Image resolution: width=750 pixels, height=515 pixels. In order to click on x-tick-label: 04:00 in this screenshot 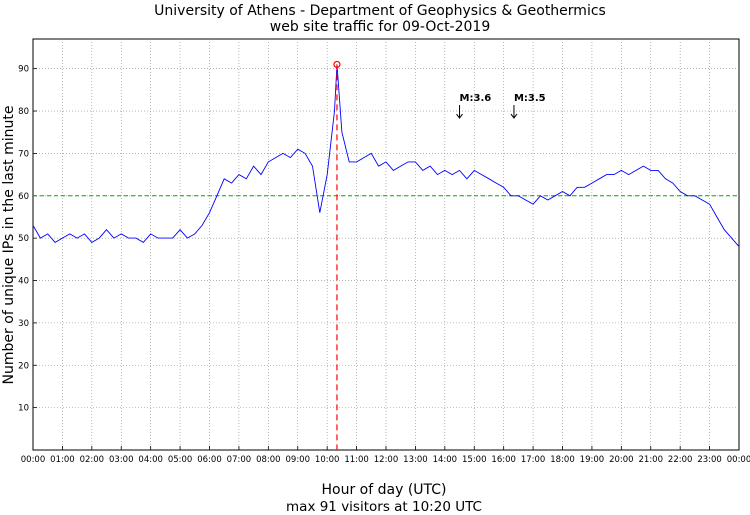, I will do `click(150, 460)`.